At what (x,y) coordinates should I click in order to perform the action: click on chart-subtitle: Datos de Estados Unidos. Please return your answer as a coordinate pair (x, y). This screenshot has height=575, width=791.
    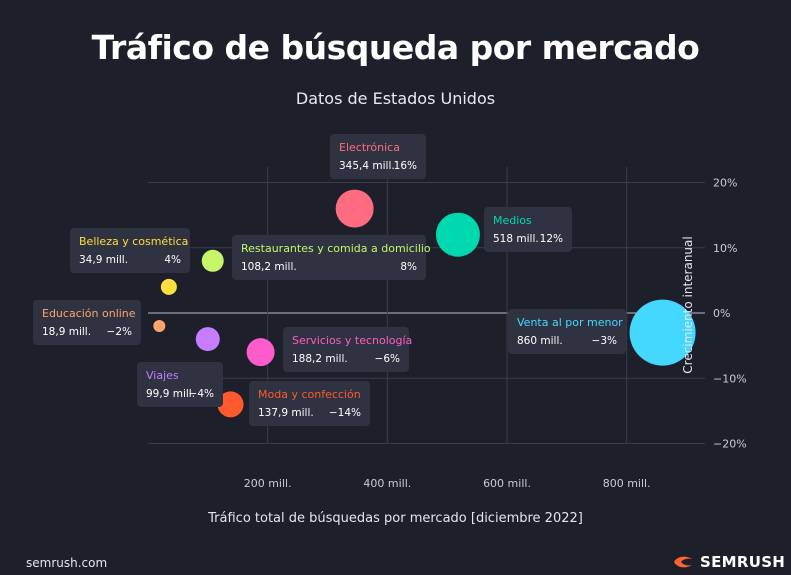
    Looking at the image, I should click on (395, 98).